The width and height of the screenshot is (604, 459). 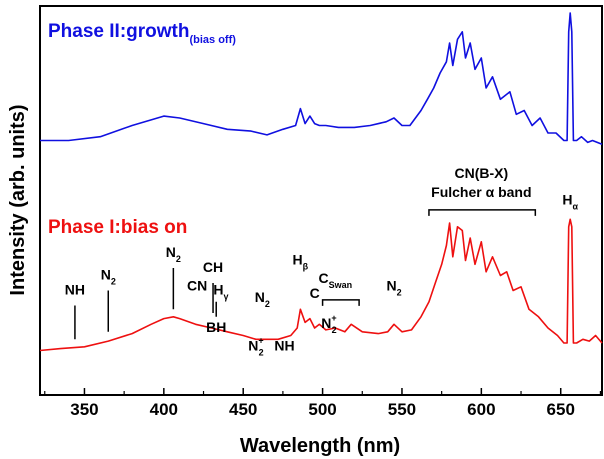 What do you see at coordinates (243, 409) in the screenshot?
I see `x-tick-label: 450` at bounding box center [243, 409].